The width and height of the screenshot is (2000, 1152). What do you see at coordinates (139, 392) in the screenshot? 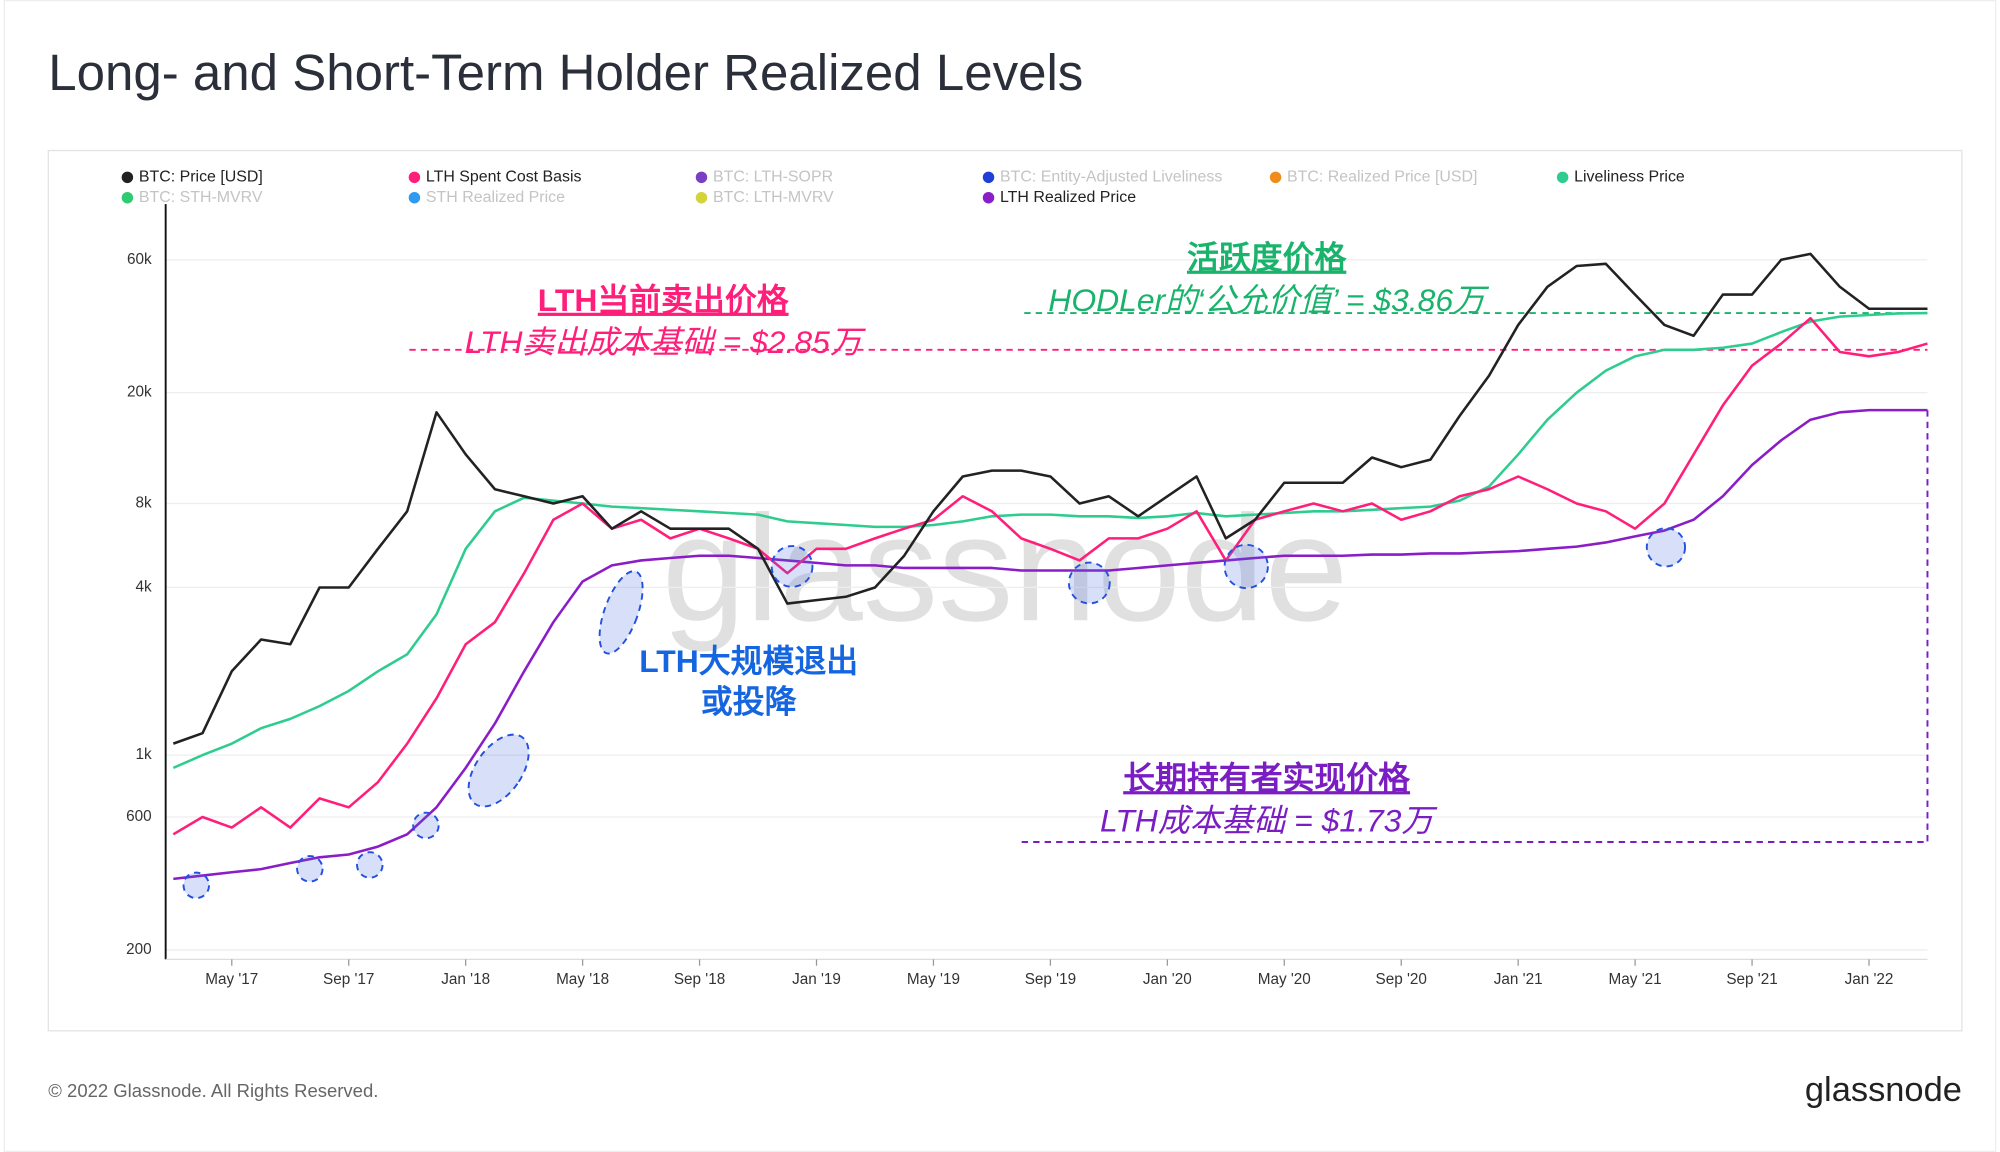
I see `y-tick-label: 20k` at bounding box center [139, 392].